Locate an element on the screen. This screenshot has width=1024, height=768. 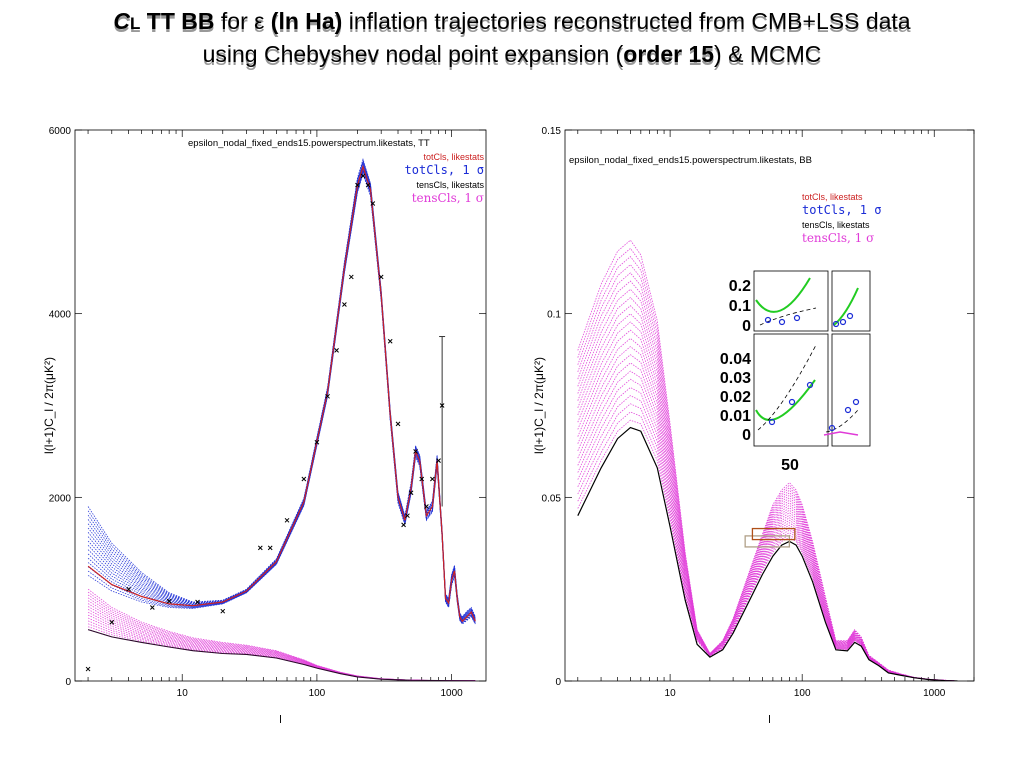
y-tick-label: 0.1 is located at coordinates (554, 315).